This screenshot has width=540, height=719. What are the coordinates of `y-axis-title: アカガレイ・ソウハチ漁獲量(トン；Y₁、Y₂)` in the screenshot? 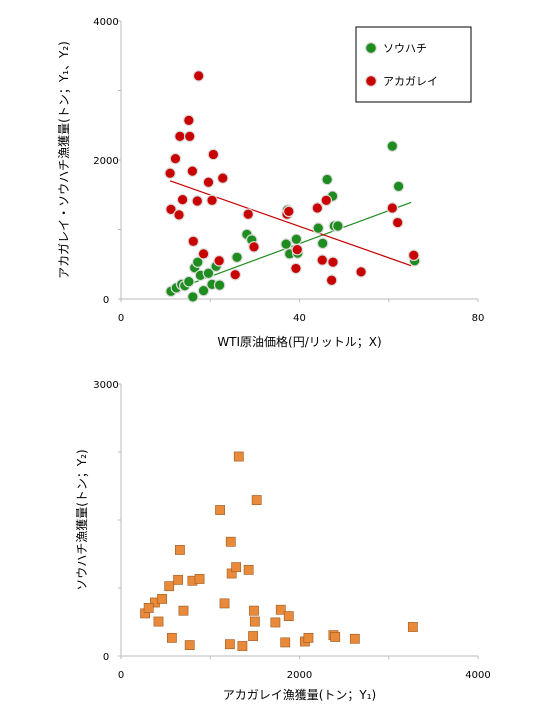 It's located at (64, 160).